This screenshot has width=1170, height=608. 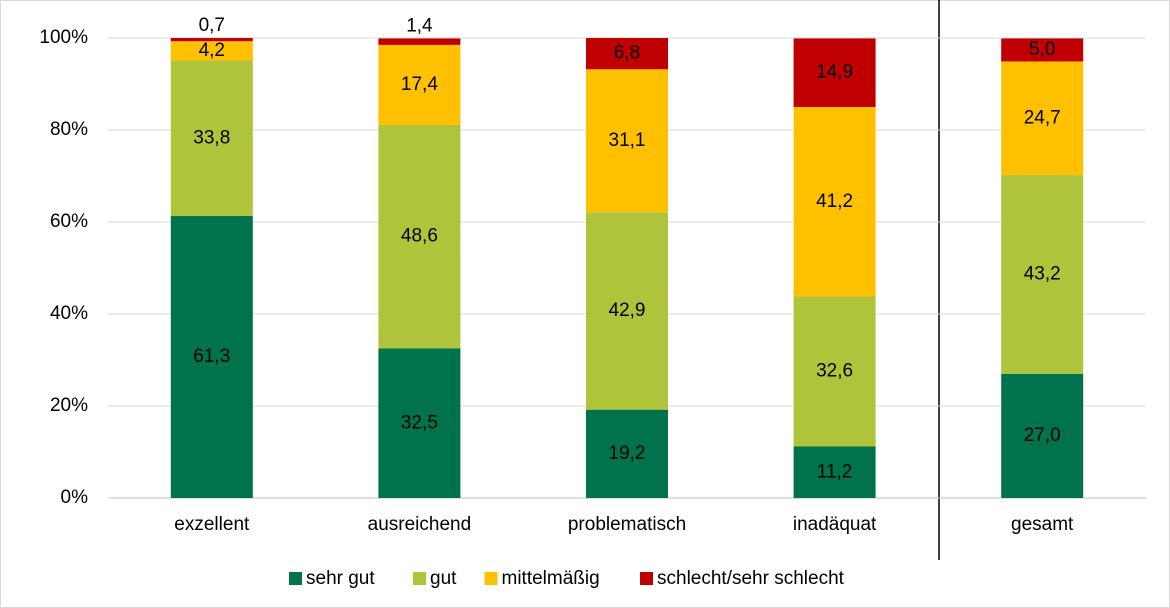 I want to click on y-tick-label: 20%, so click(x=69, y=405).